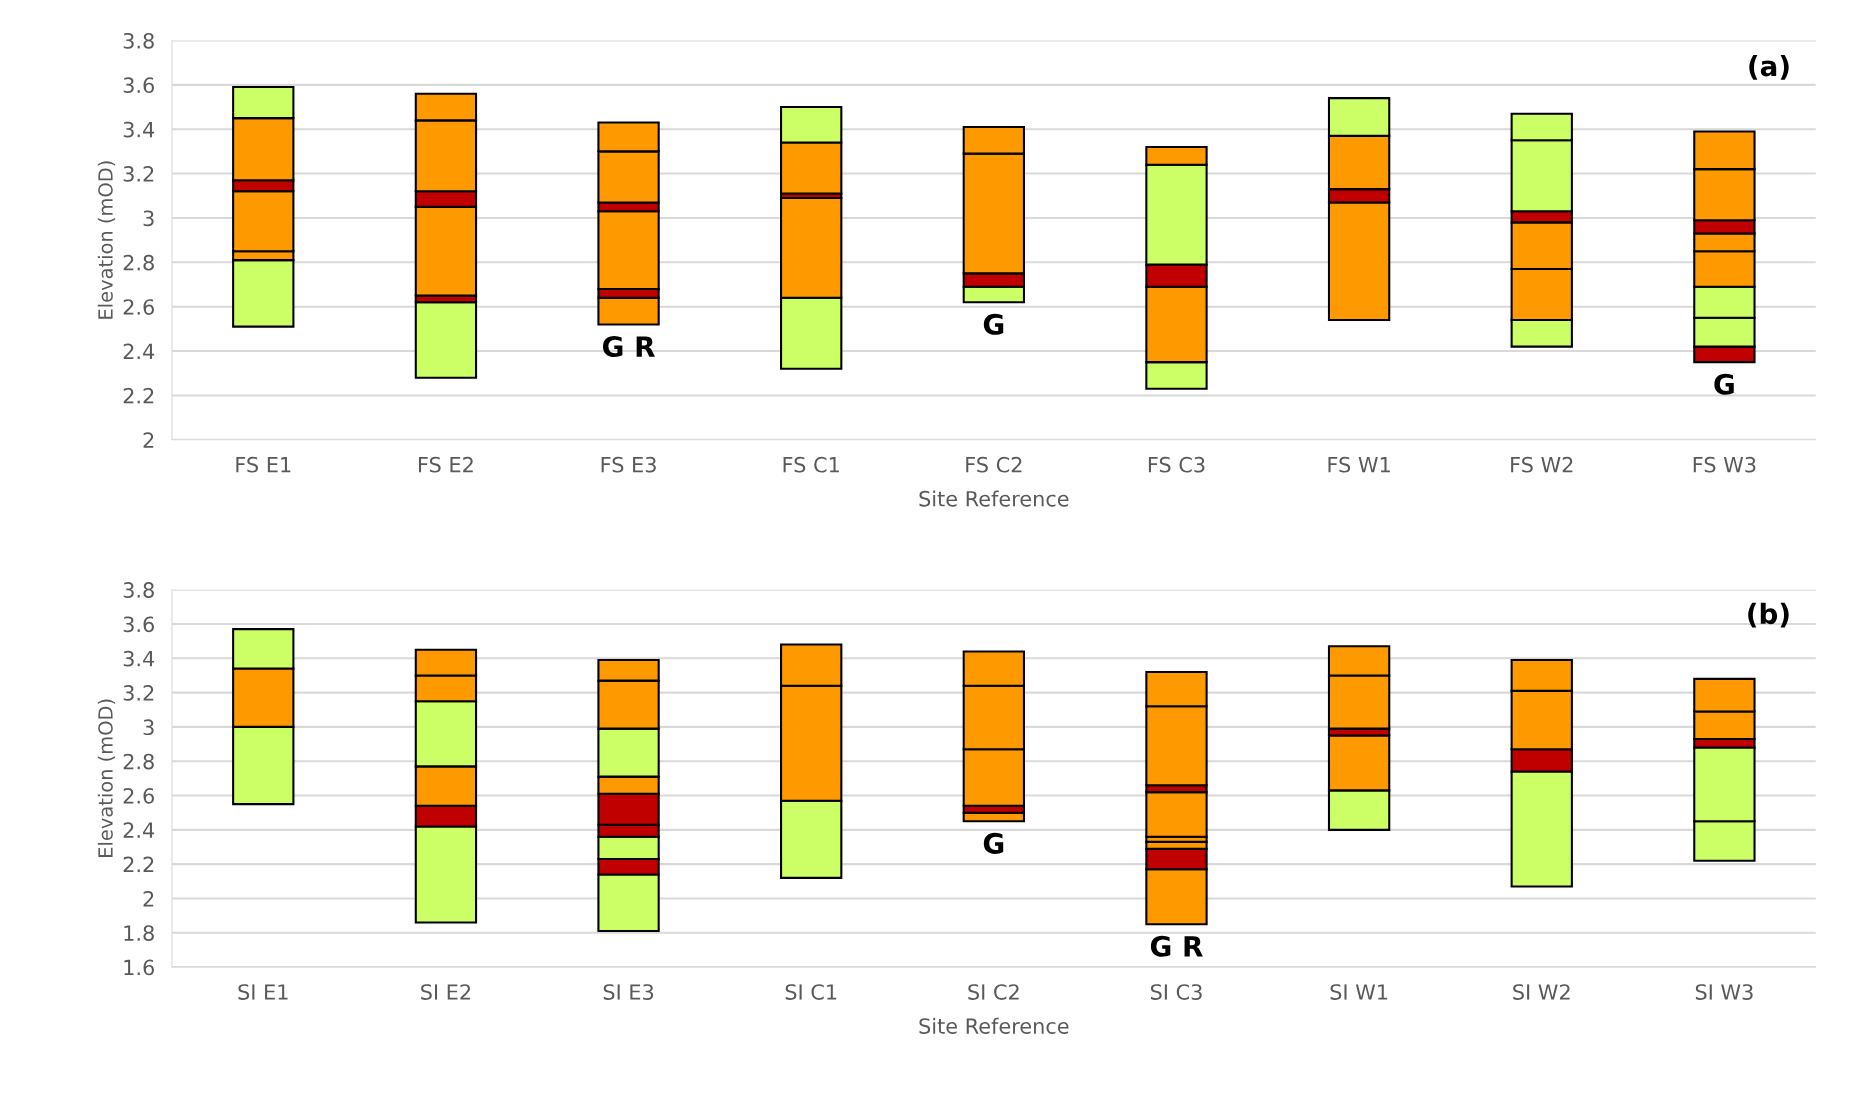 The height and width of the screenshot is (1094, 1849). What do you see at coordinates (263, 464) in the screenshot?
I see `x-tick-label: FS E1` at bounding box center [263, 464].